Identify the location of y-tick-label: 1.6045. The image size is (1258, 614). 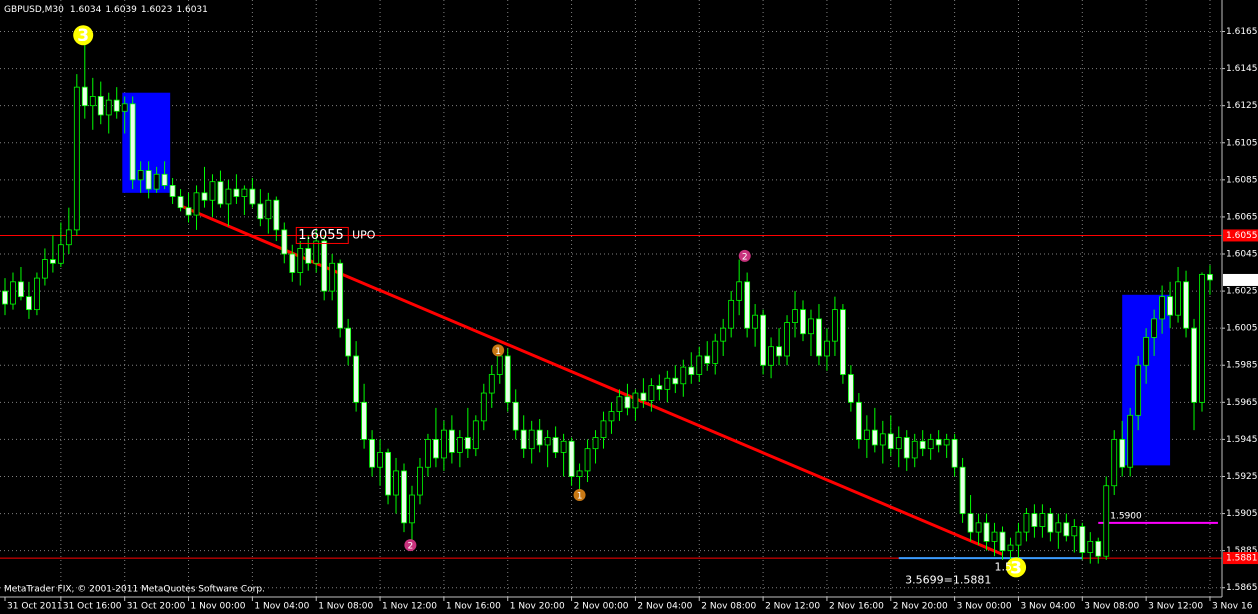
(1242, 255).